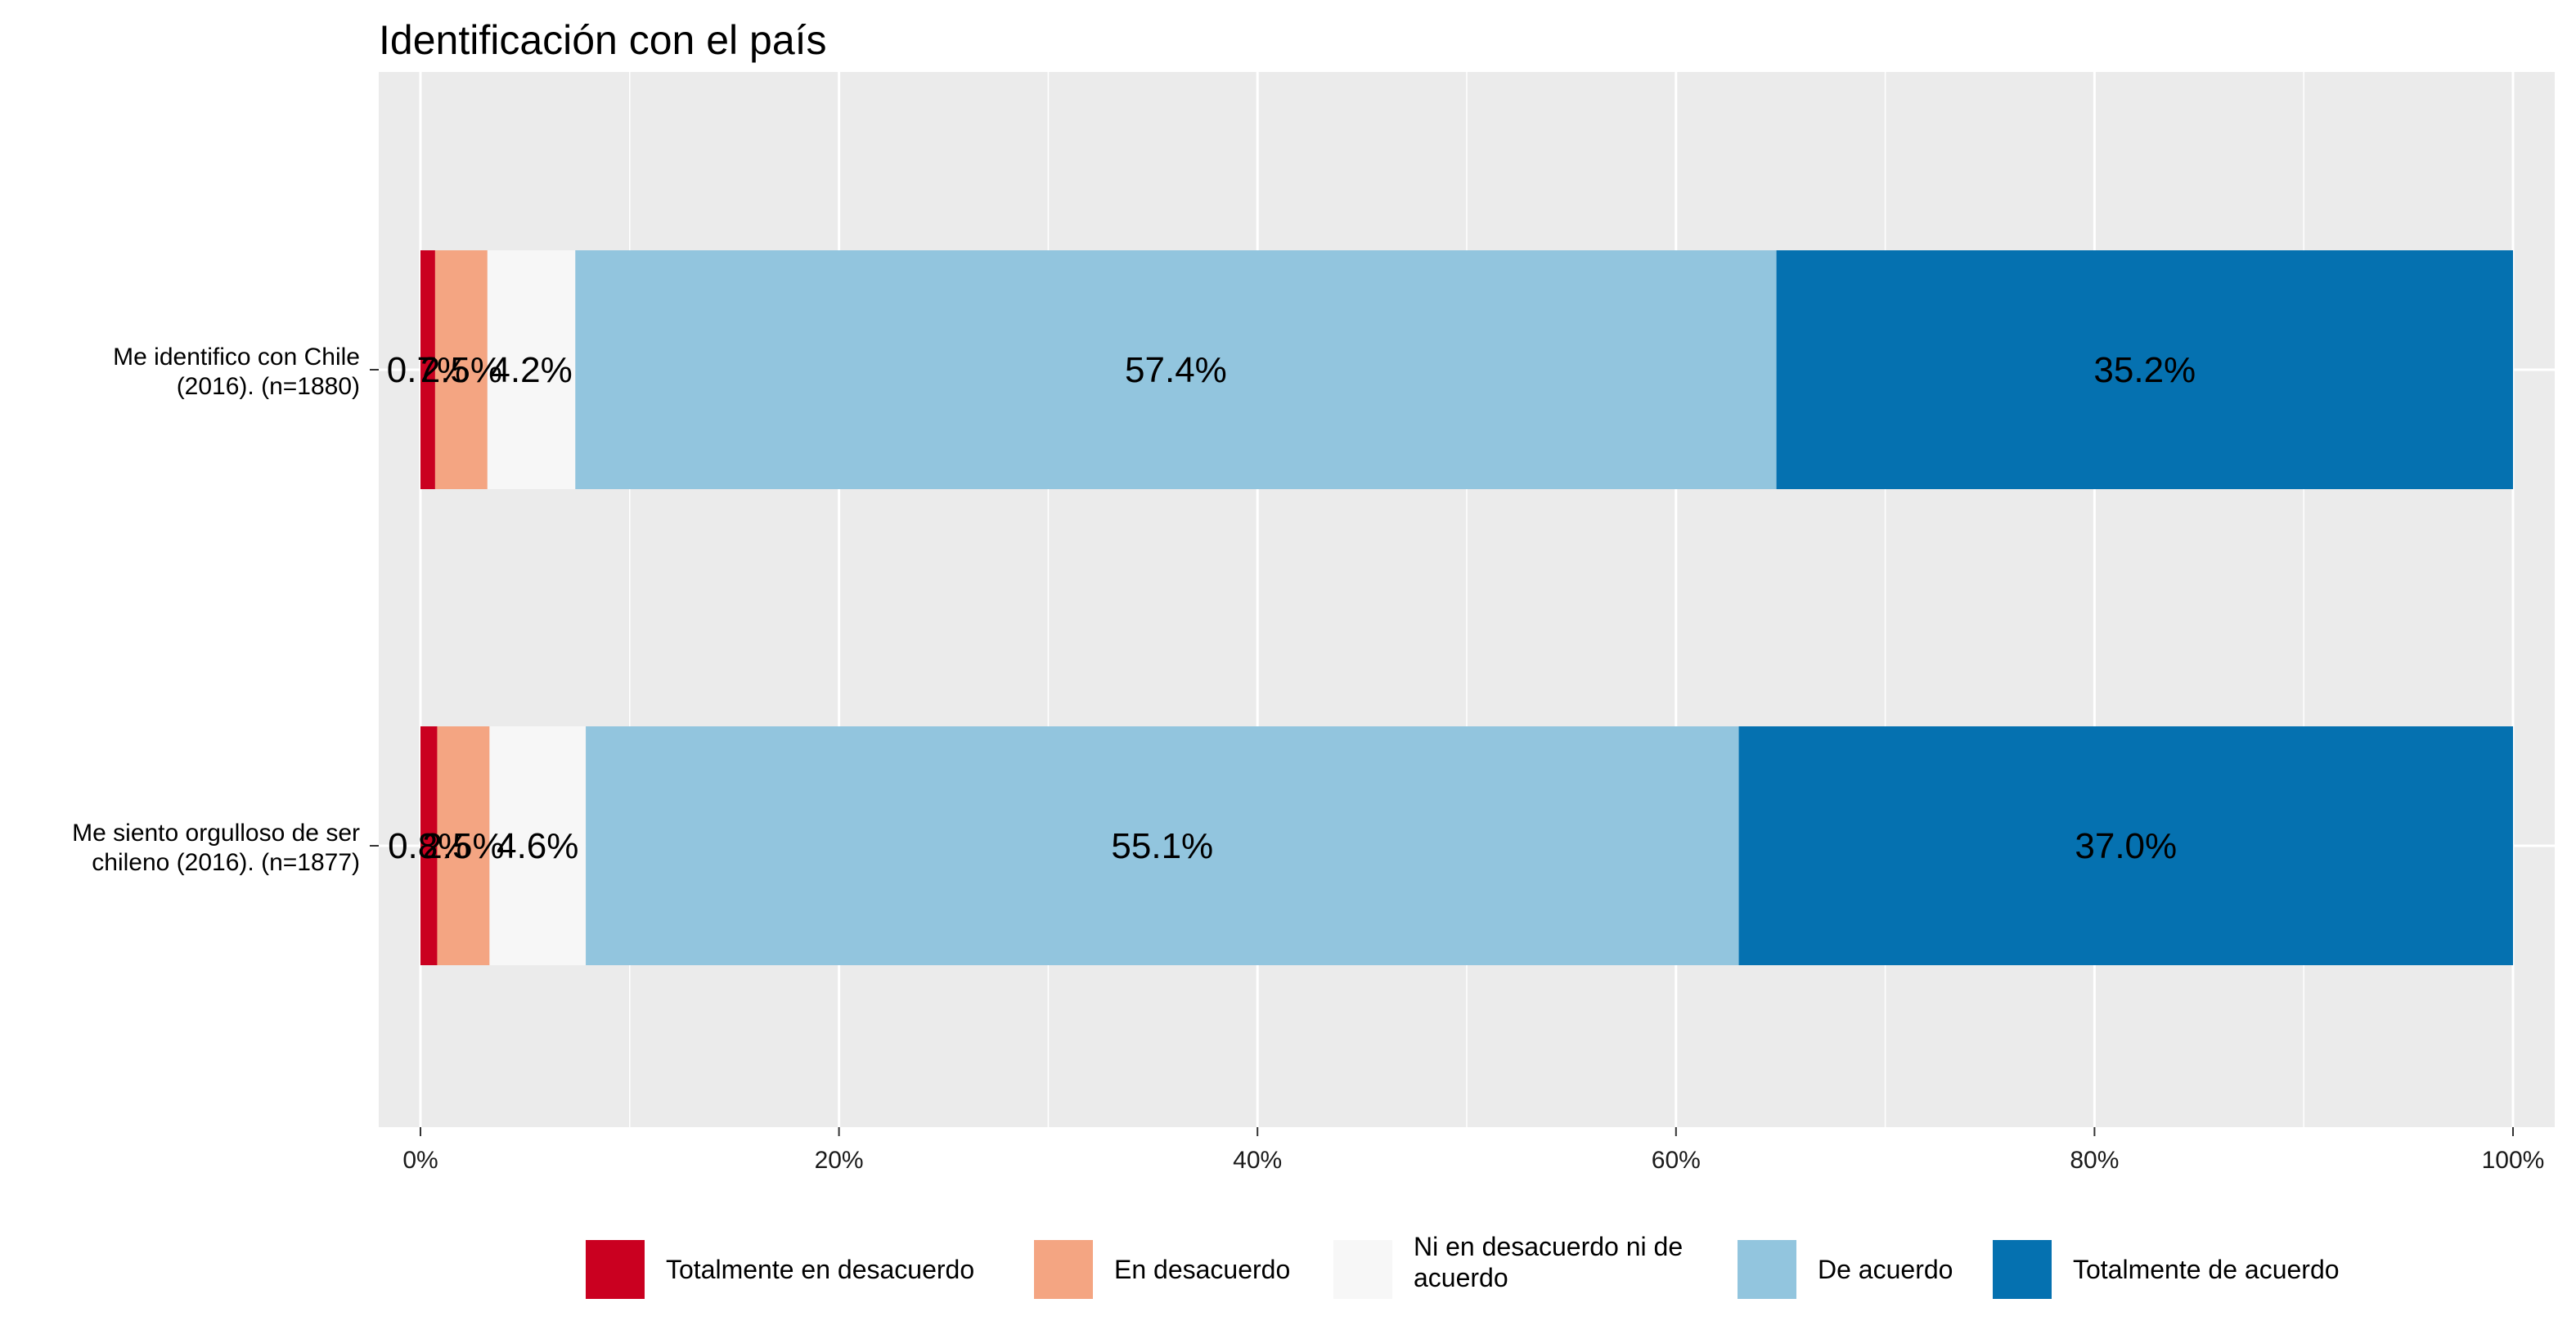 The image size is (2576, 1339). I want to click on category-label: Me identifico con Chile, so click(237, 357).